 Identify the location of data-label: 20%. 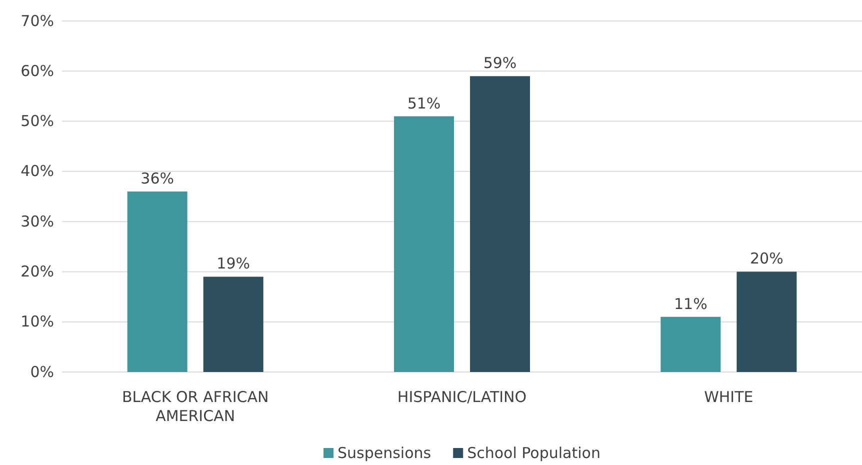
(767, 259).